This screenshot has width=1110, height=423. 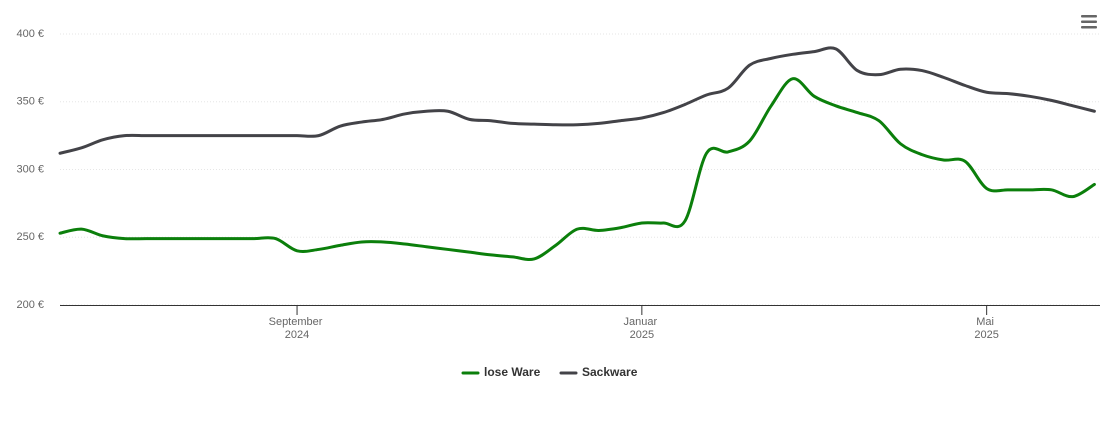 I want to click on x-tick-label-line: Januar, so click(x=641, y=322).